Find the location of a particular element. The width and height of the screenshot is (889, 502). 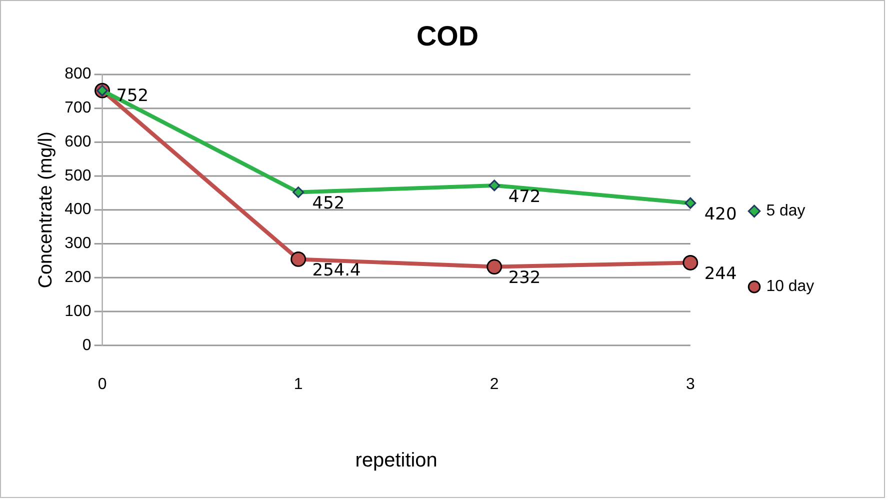

legend-label: 10 day is located at coordinates (790, 287).